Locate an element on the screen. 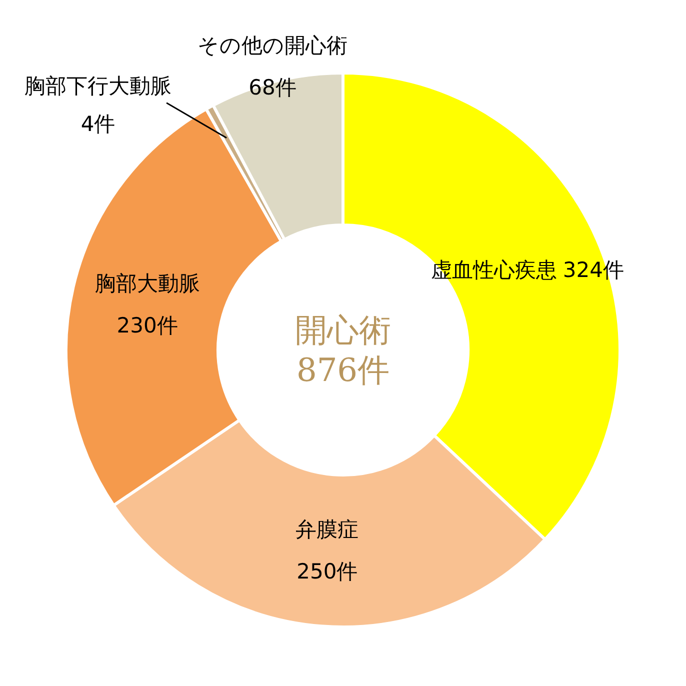 The width and height of the screenshot is (686, 686). slice-label: 胸部下行大動脈 is located at coordinates (98, 86).